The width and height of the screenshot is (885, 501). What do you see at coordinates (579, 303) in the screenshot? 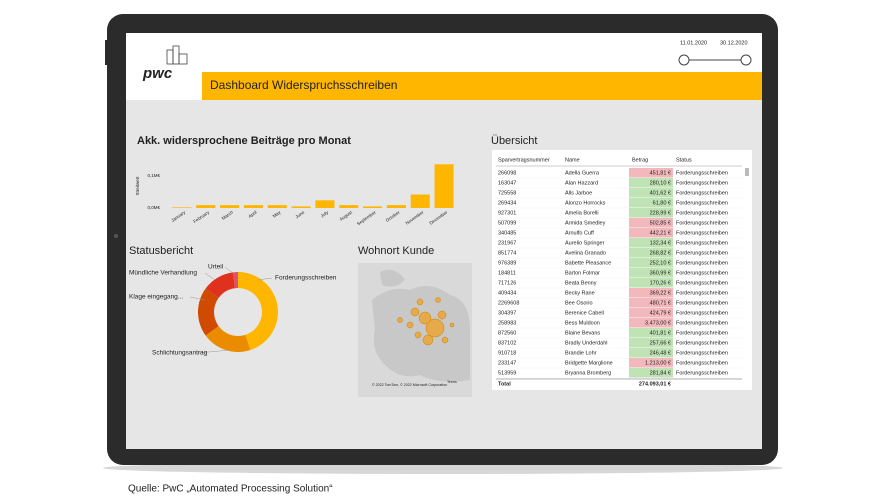
I see `table-cell: Bee Osorio` at bounding box center [579, 303].